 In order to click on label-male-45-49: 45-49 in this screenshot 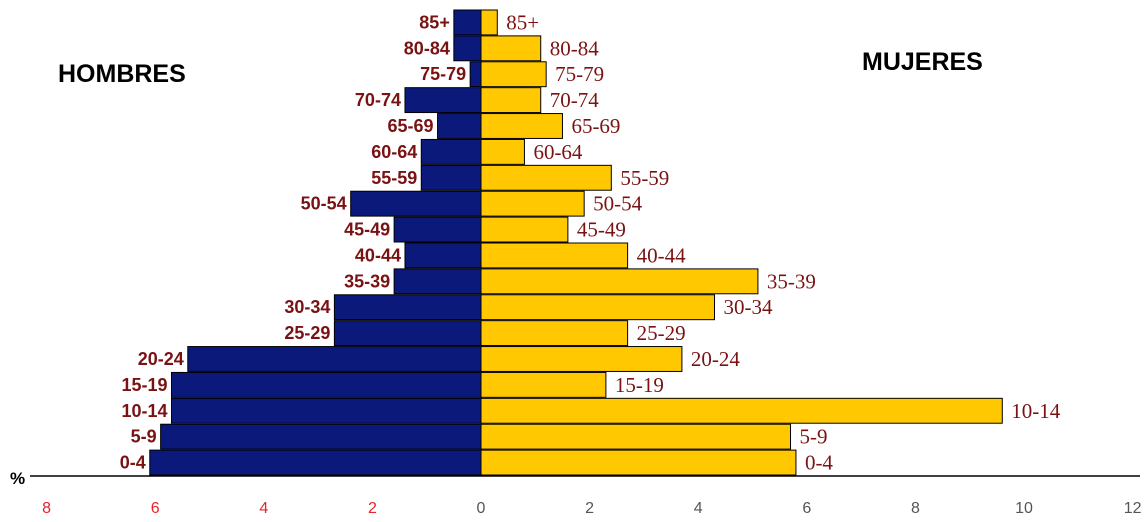, I will do `click(367, 230)`.